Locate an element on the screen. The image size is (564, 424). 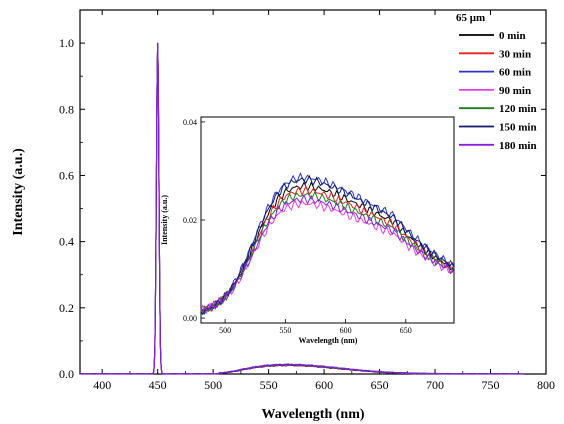
inset-y-tick-label: 0.00 is located at coordinates (190, 318).